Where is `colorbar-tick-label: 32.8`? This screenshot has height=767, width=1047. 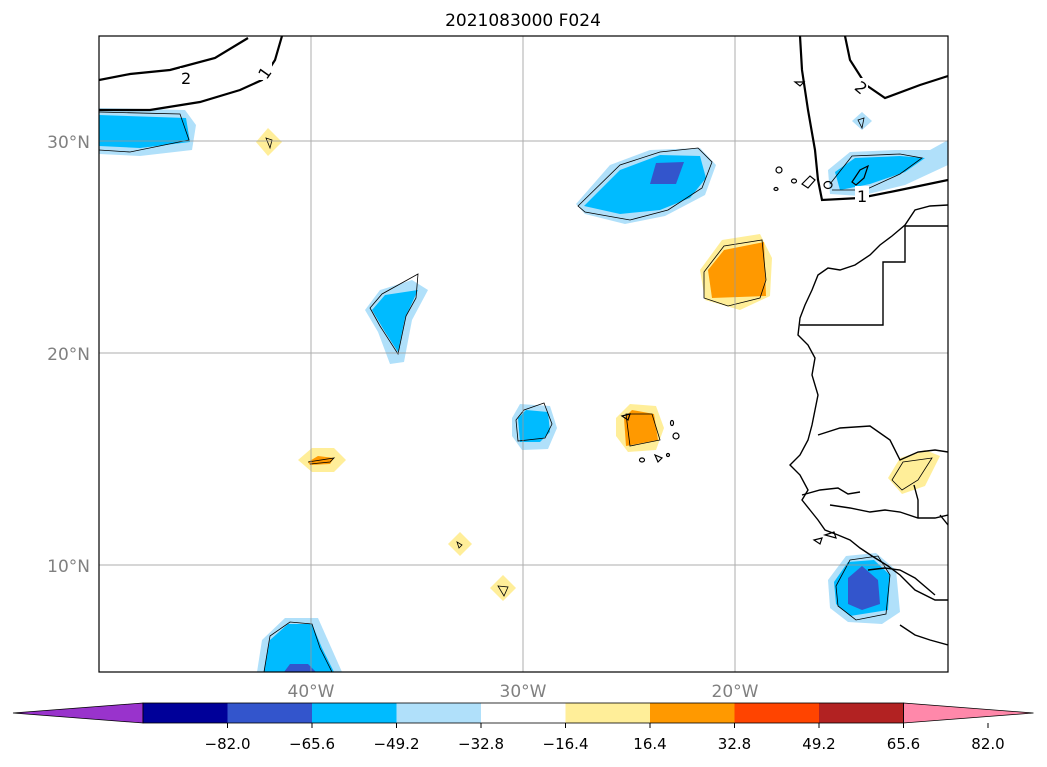
colorbar-tick-label: 32.8 is located at coordinates (734, 744).